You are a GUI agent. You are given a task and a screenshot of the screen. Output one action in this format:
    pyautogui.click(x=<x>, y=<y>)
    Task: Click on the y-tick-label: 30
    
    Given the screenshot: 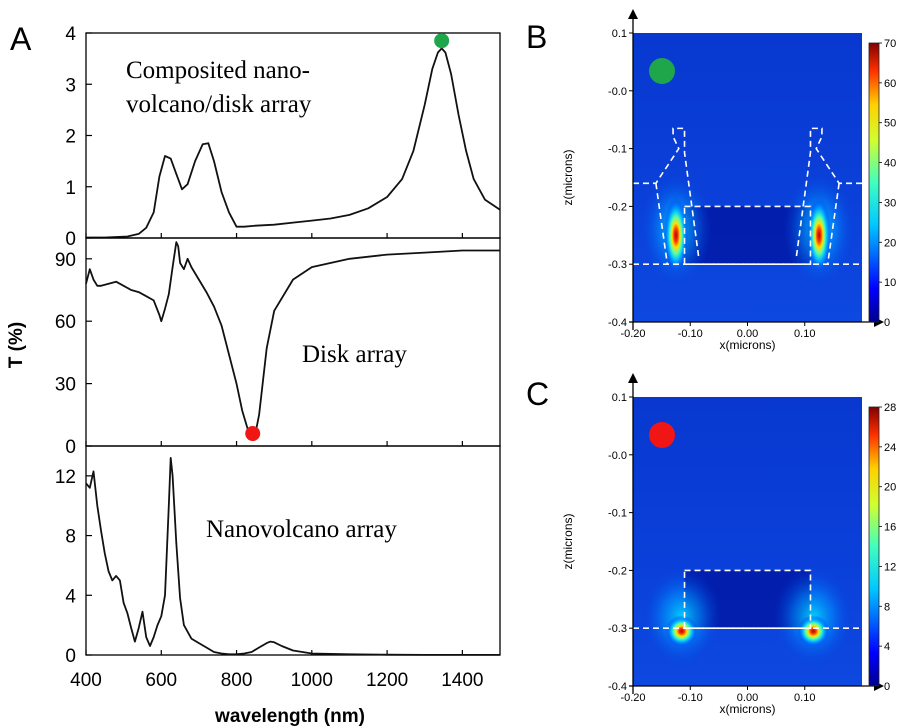 What is the action you would take?
    pyautogui.click(x=65, y=385)
    